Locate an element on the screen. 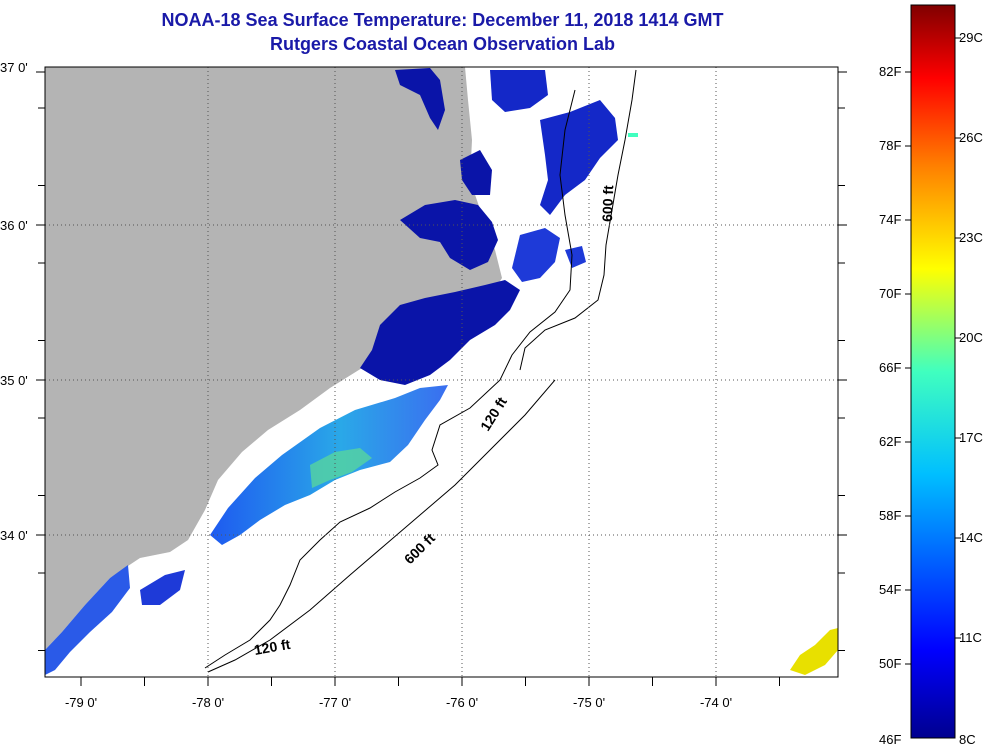 The width and height of the screenshot is (984, 754). contour-label-120ft-south: 120 ft is located at coordinates (272, 647).